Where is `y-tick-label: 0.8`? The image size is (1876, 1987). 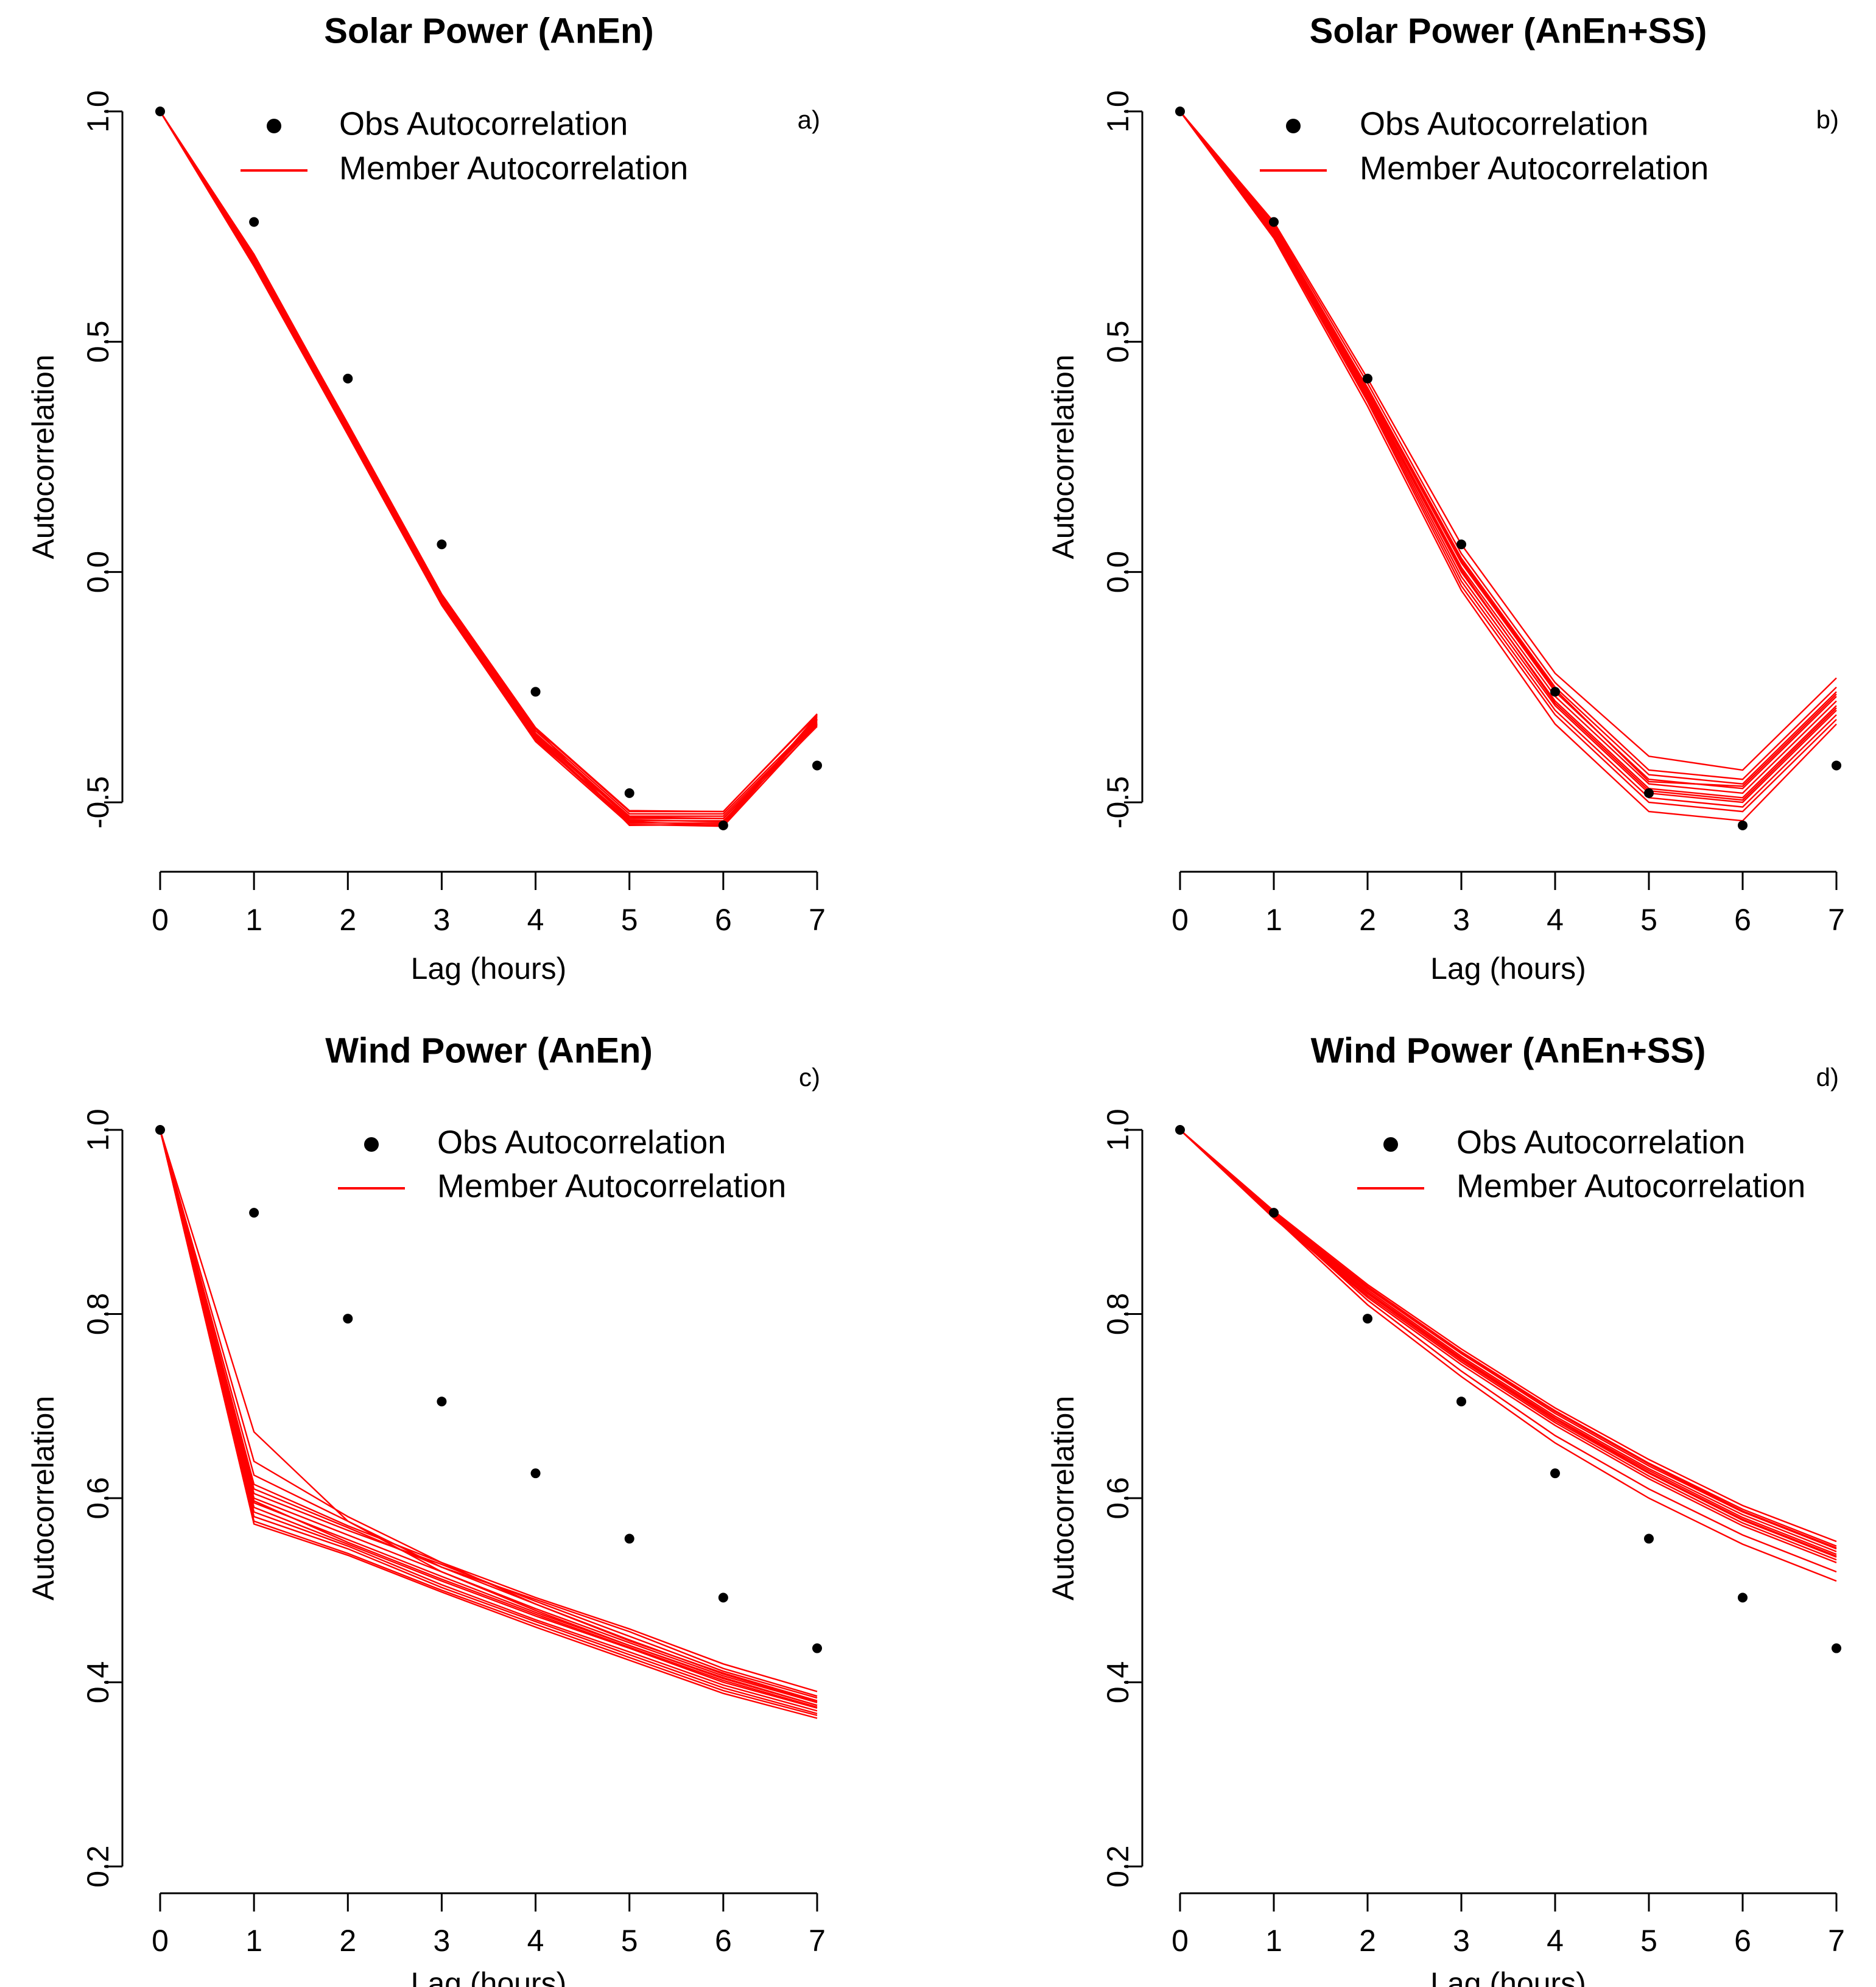 y-tick-label: 0.8 is located at coordinates (1118, 1314).